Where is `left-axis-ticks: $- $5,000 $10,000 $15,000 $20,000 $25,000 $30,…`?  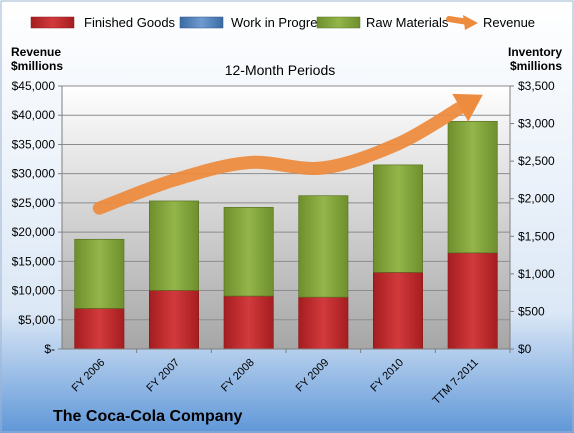 left-axis-ticks: $- $5,000 $10,000 $15,000 $20,000 $25,000 $30,… is located at coordinates (37, 217).